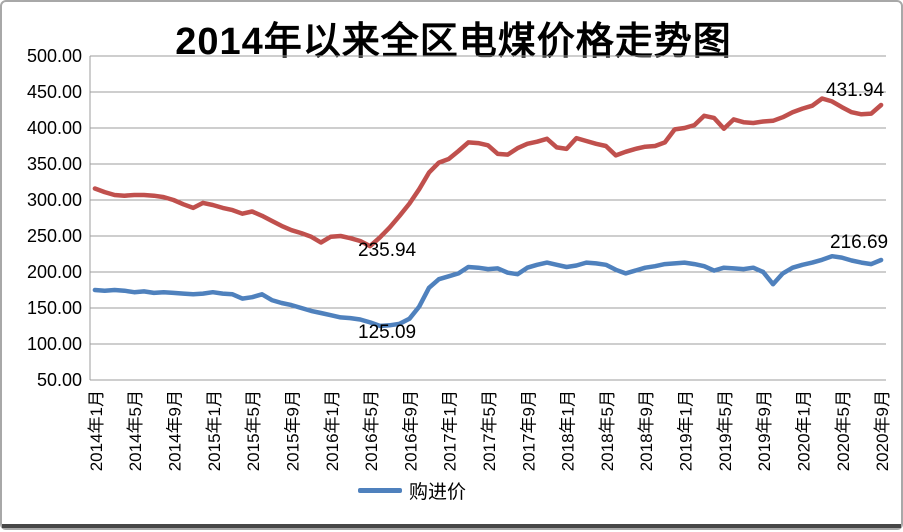 This screenshot has height=532, width=903. What do you see at coordinates (54, 92) in the screenshot?
I see `y-axis-tick-label: 450.00` at bounding box center [54, 92].